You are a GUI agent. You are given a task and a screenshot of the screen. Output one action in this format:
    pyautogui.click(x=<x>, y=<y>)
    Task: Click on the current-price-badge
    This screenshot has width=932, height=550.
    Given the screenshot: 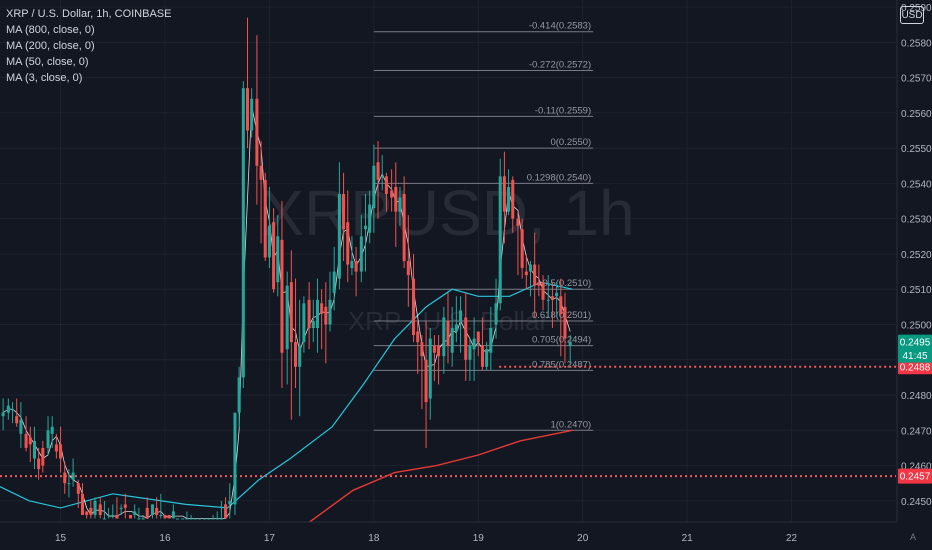 What is the action you would take?
    pyautogui.click(x=915, y=348)
    